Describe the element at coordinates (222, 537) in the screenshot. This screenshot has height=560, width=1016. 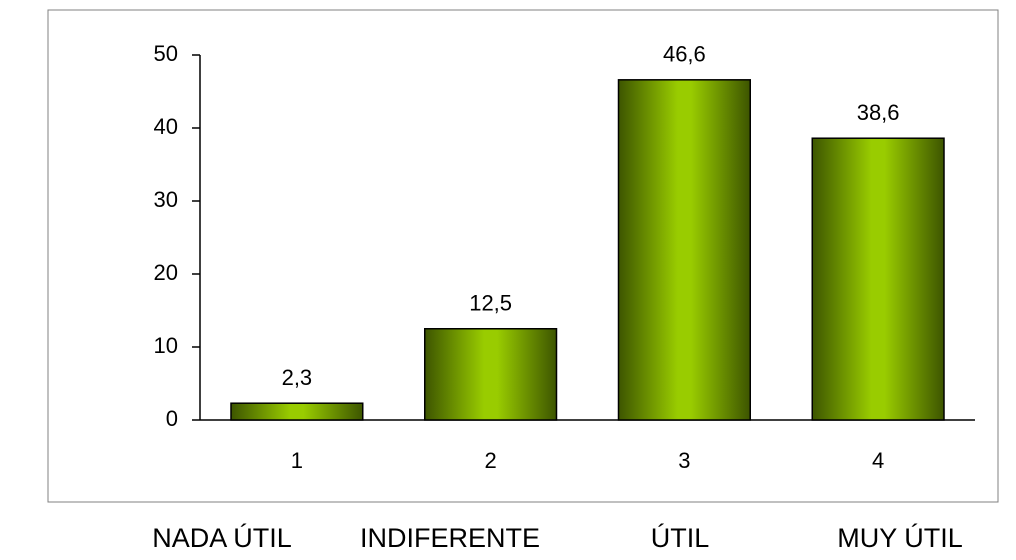
I see `category-description: NADA ÚTIL` at that location.